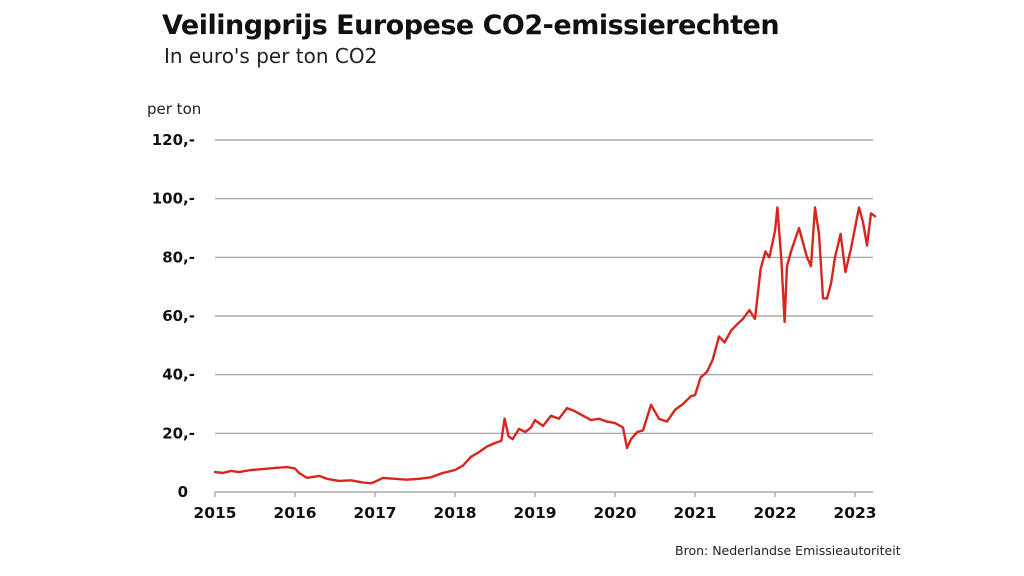 The width and height of the screenshot is (1024, 576). Describe the element at coordinates (471, 25) in the screenshot. I see `chart-title: Veilingprijs Europese CO2-emissierechten` at that location.